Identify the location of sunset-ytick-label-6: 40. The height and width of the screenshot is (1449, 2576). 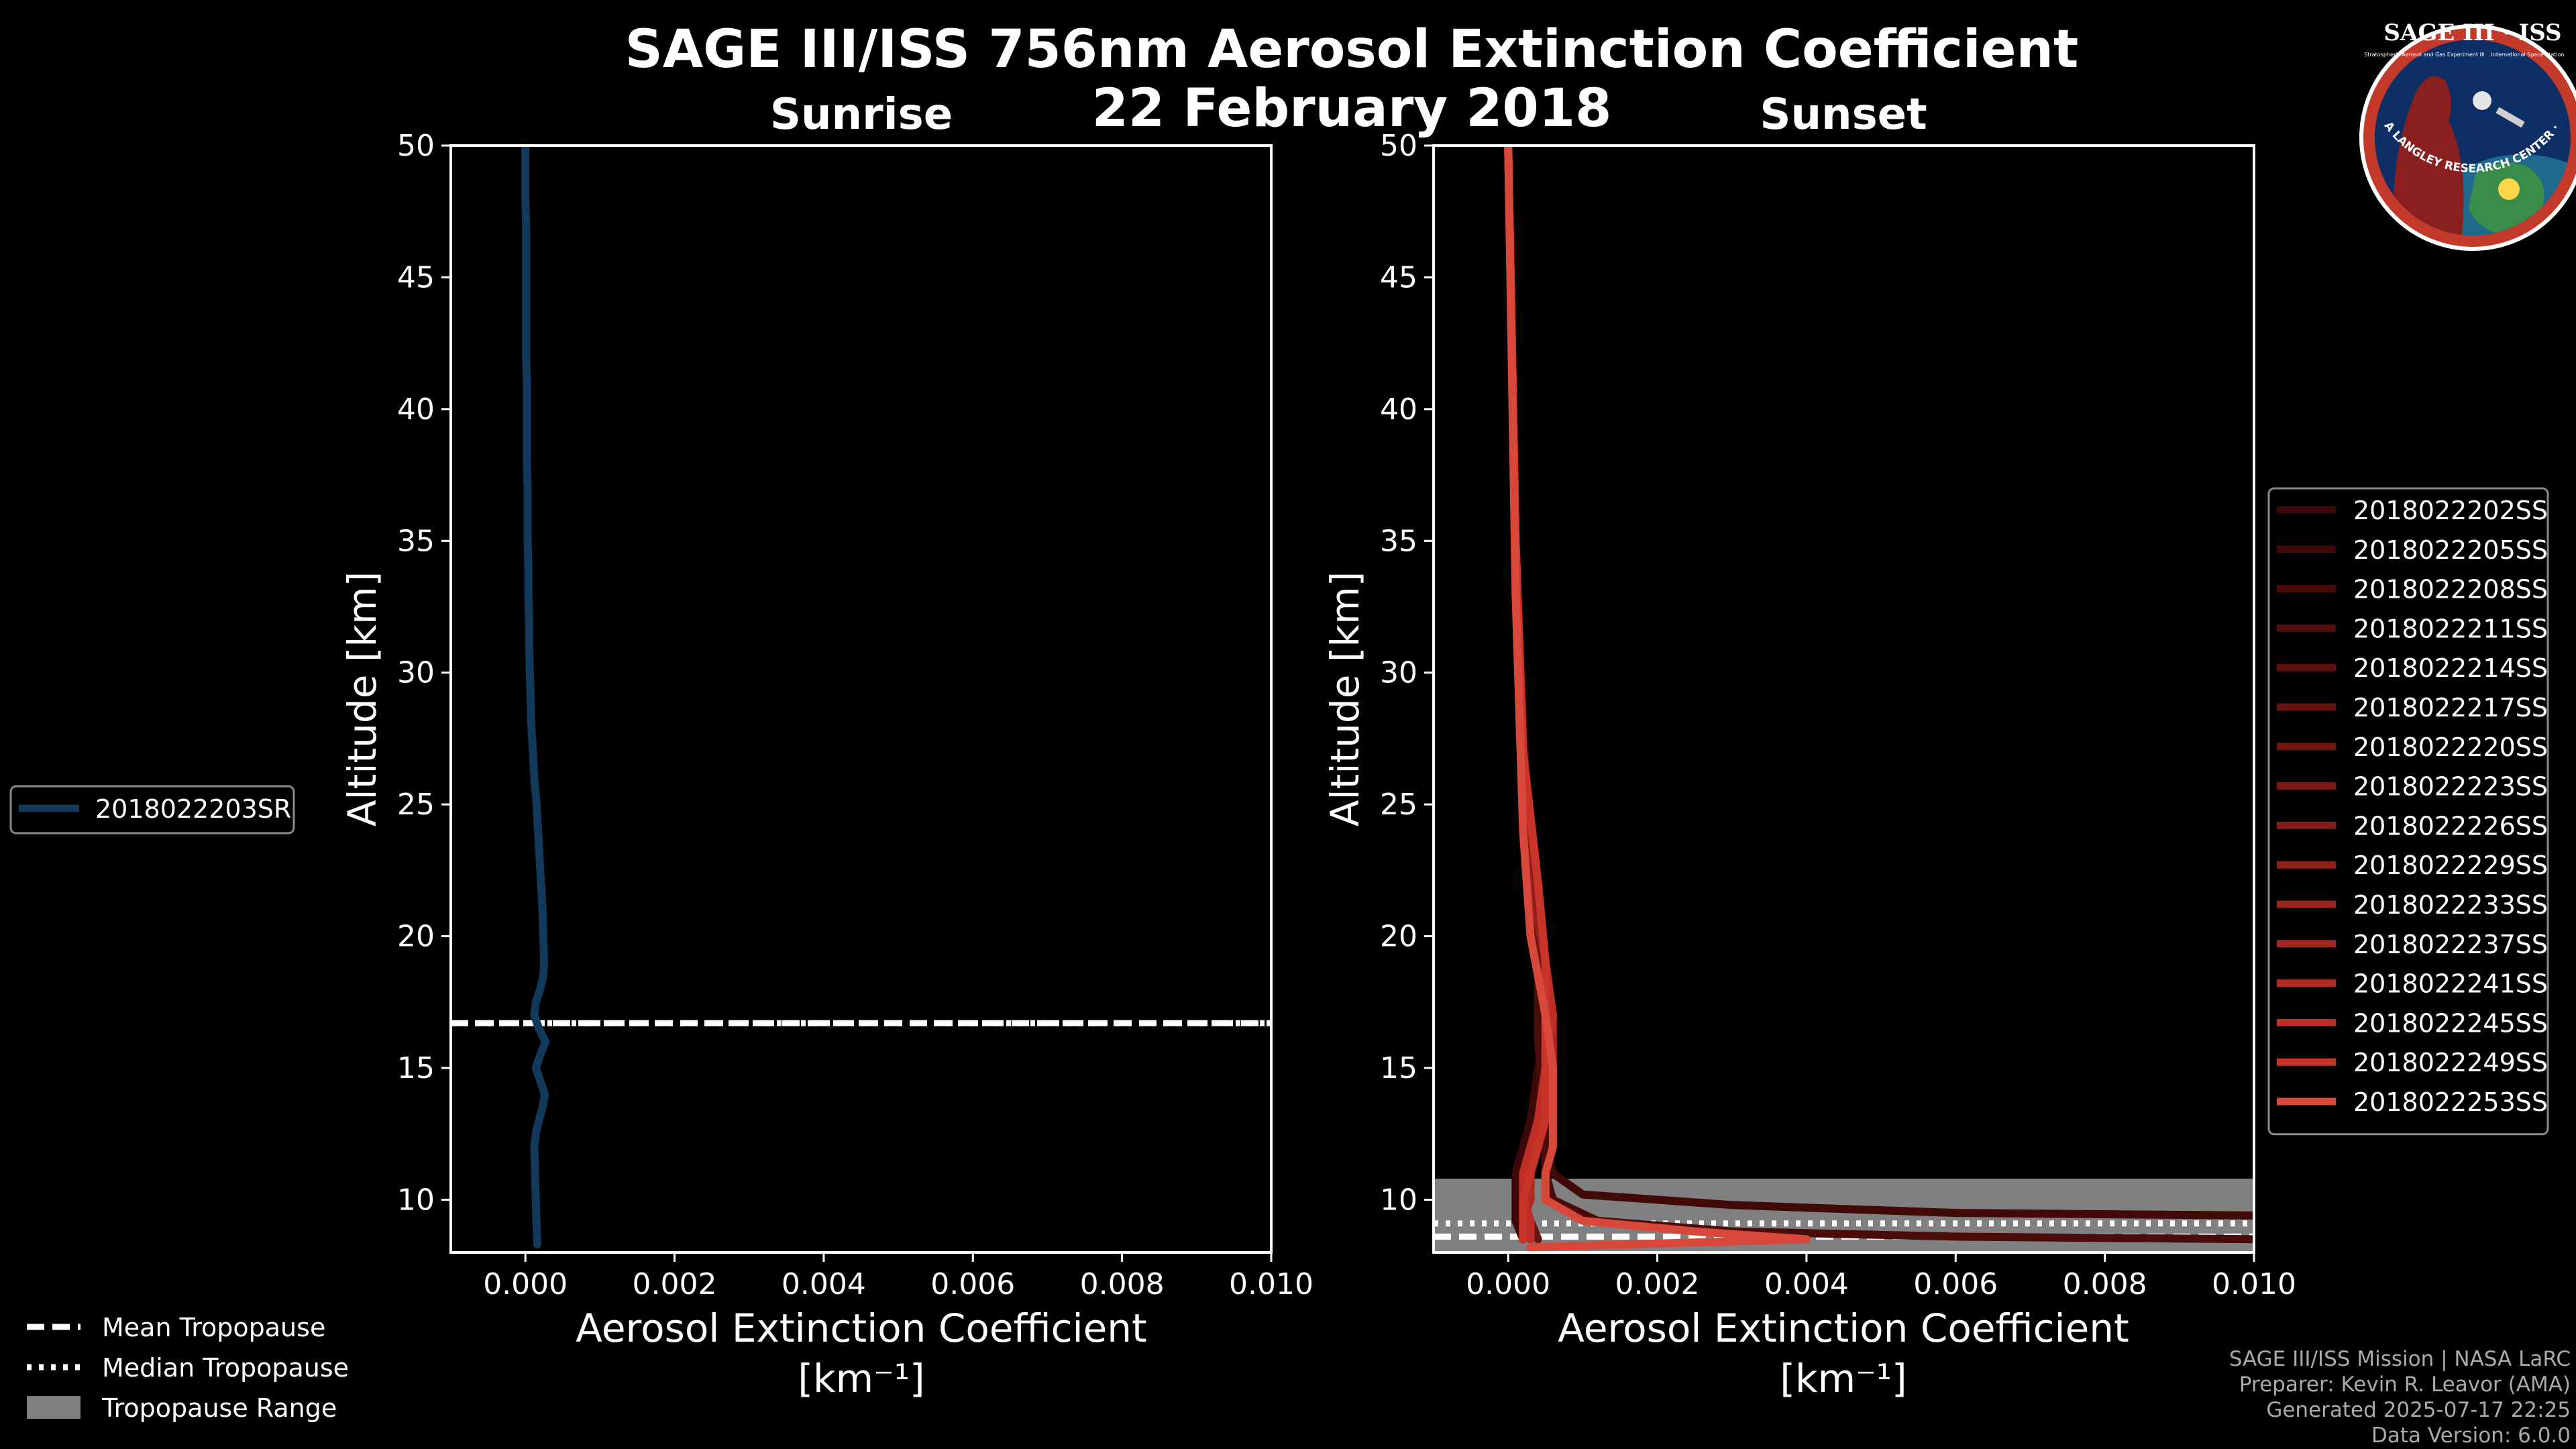
(1398, 409).